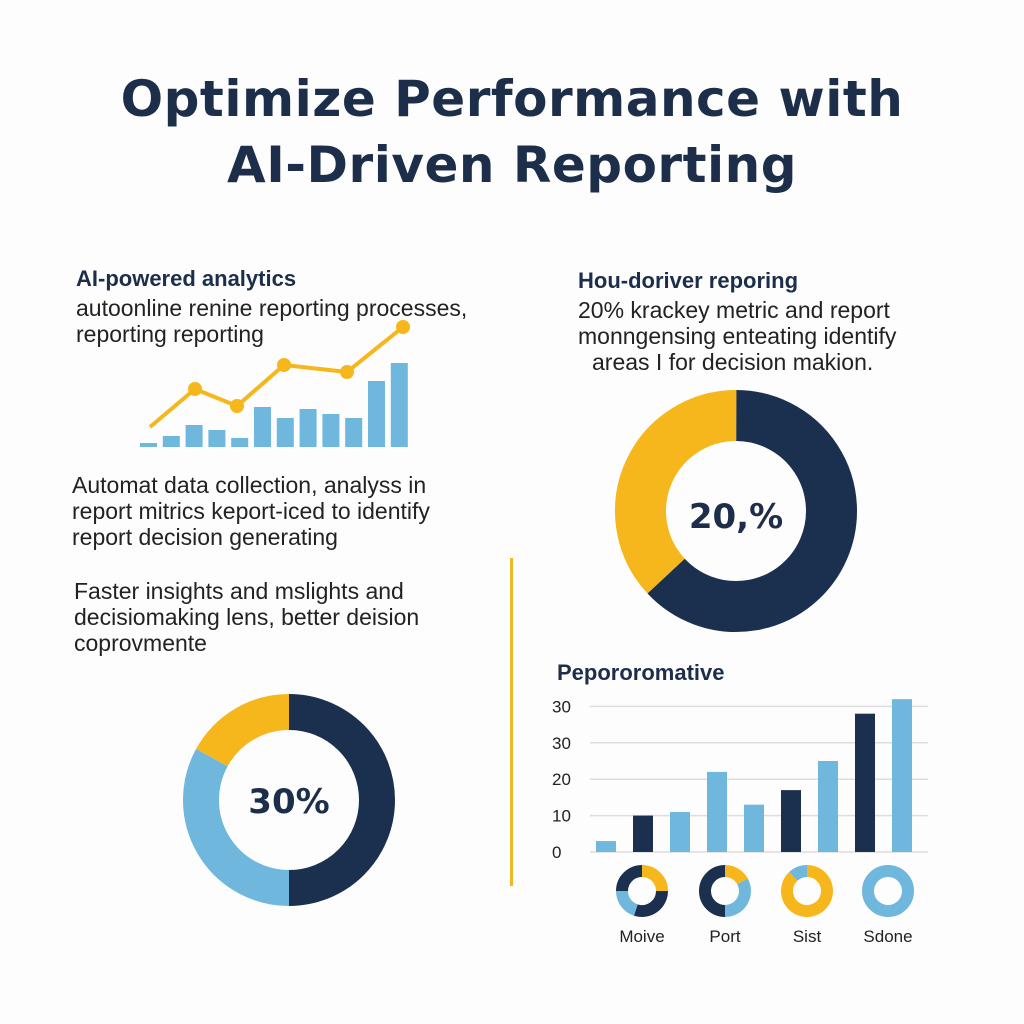 This screenshot has height=1024, width=1024. I want to click on y-tick-label: 20, so click(561, 779).